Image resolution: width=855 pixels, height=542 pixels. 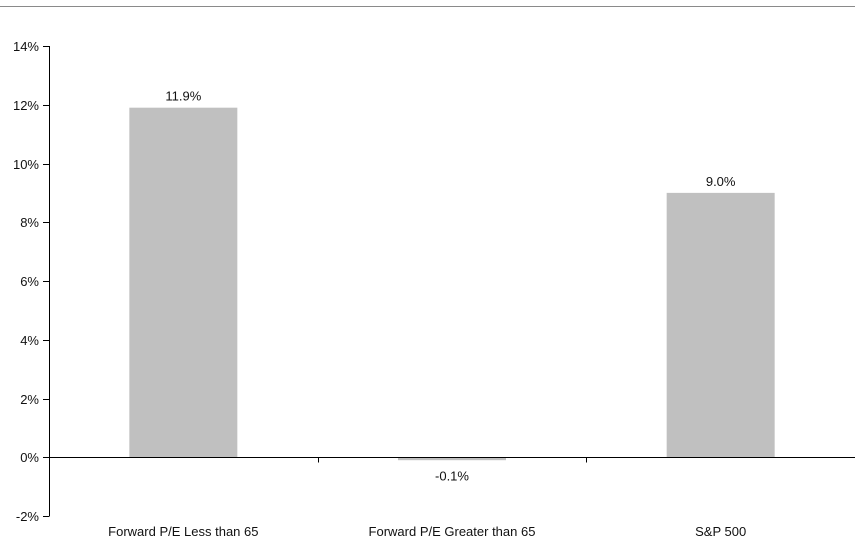 I want to click on y-tick-label: 10%, so click(x=26, y=164).